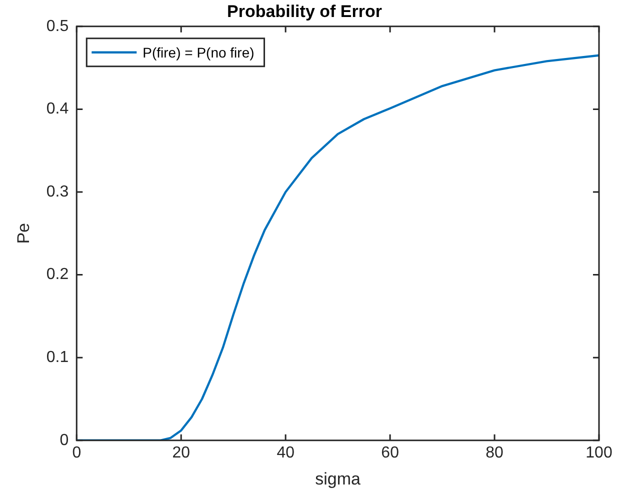 This screenshot has height=502, width=617. Describe the element at coordinates (495, 453) in the screenshot. I see `x-tick-label: 80` at that location.